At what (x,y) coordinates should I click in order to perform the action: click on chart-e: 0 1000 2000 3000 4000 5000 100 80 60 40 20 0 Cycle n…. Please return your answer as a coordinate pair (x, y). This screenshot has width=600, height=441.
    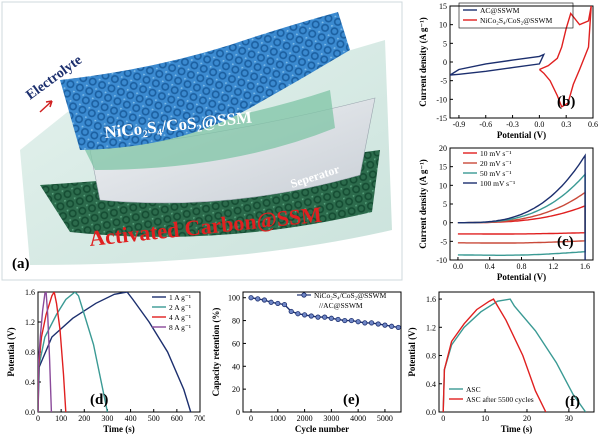
    Looking at the image, I should click on (306, 362).